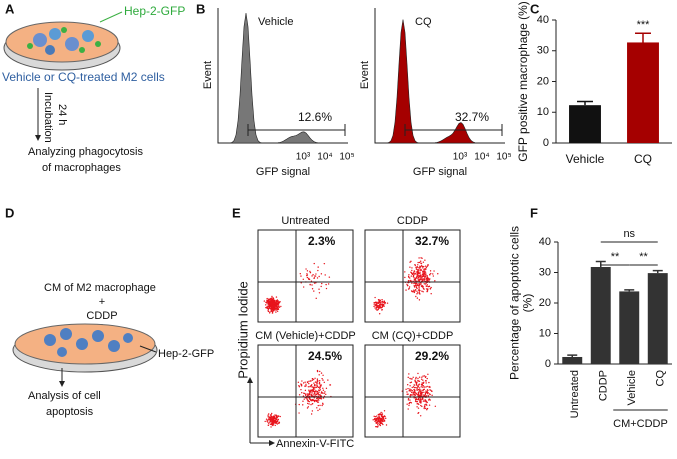  I want to click on y-tick-label: 30, so click(543, 51).